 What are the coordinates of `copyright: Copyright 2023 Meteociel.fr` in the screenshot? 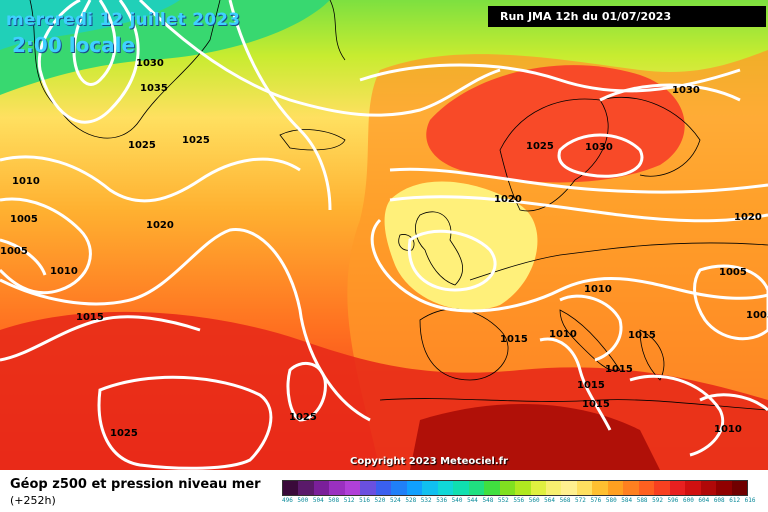 It's located at (429, 461).